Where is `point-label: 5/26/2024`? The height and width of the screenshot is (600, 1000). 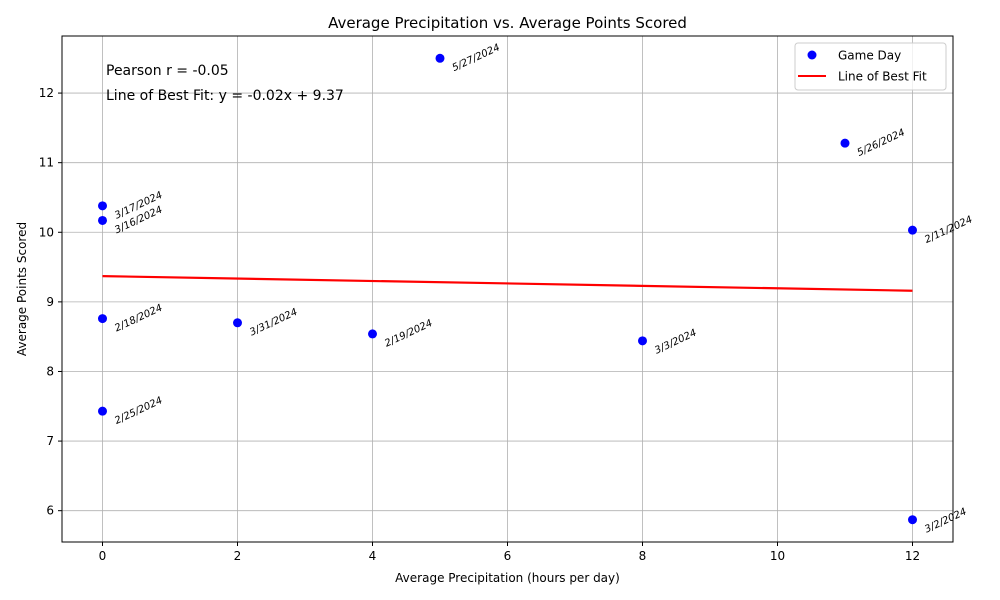 point-label: 5/26/2024 is located at coordinates (881, 143).